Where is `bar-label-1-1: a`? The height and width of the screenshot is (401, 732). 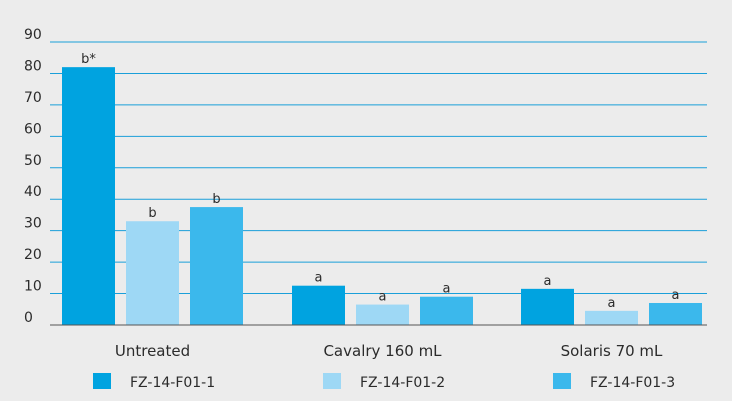
bar-label-1-1: a is located at coordinates (383, 297).